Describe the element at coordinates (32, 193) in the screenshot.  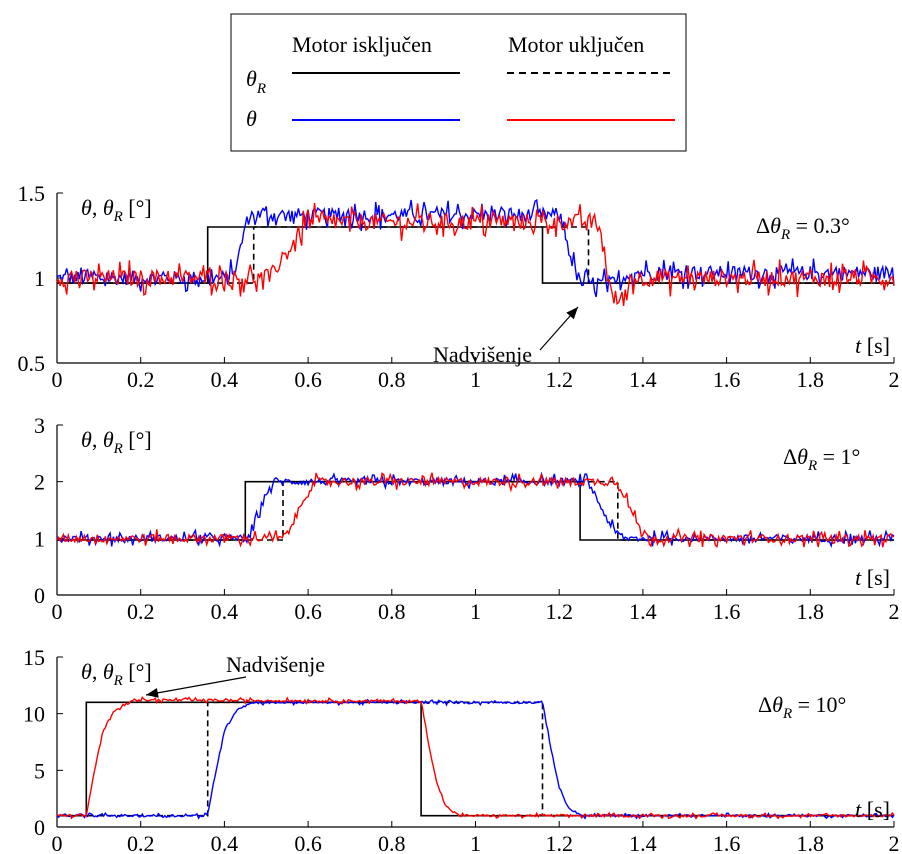
I see `y-tick-label: 1.5` at that location.